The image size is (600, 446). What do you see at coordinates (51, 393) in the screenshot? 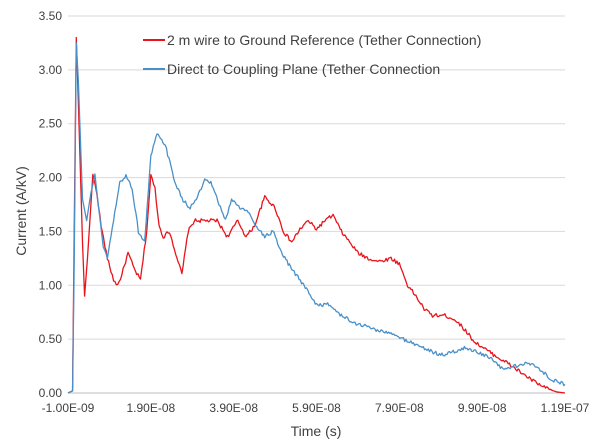
I see `y-tick-label: 0.00` at bounding box center [51, 393].